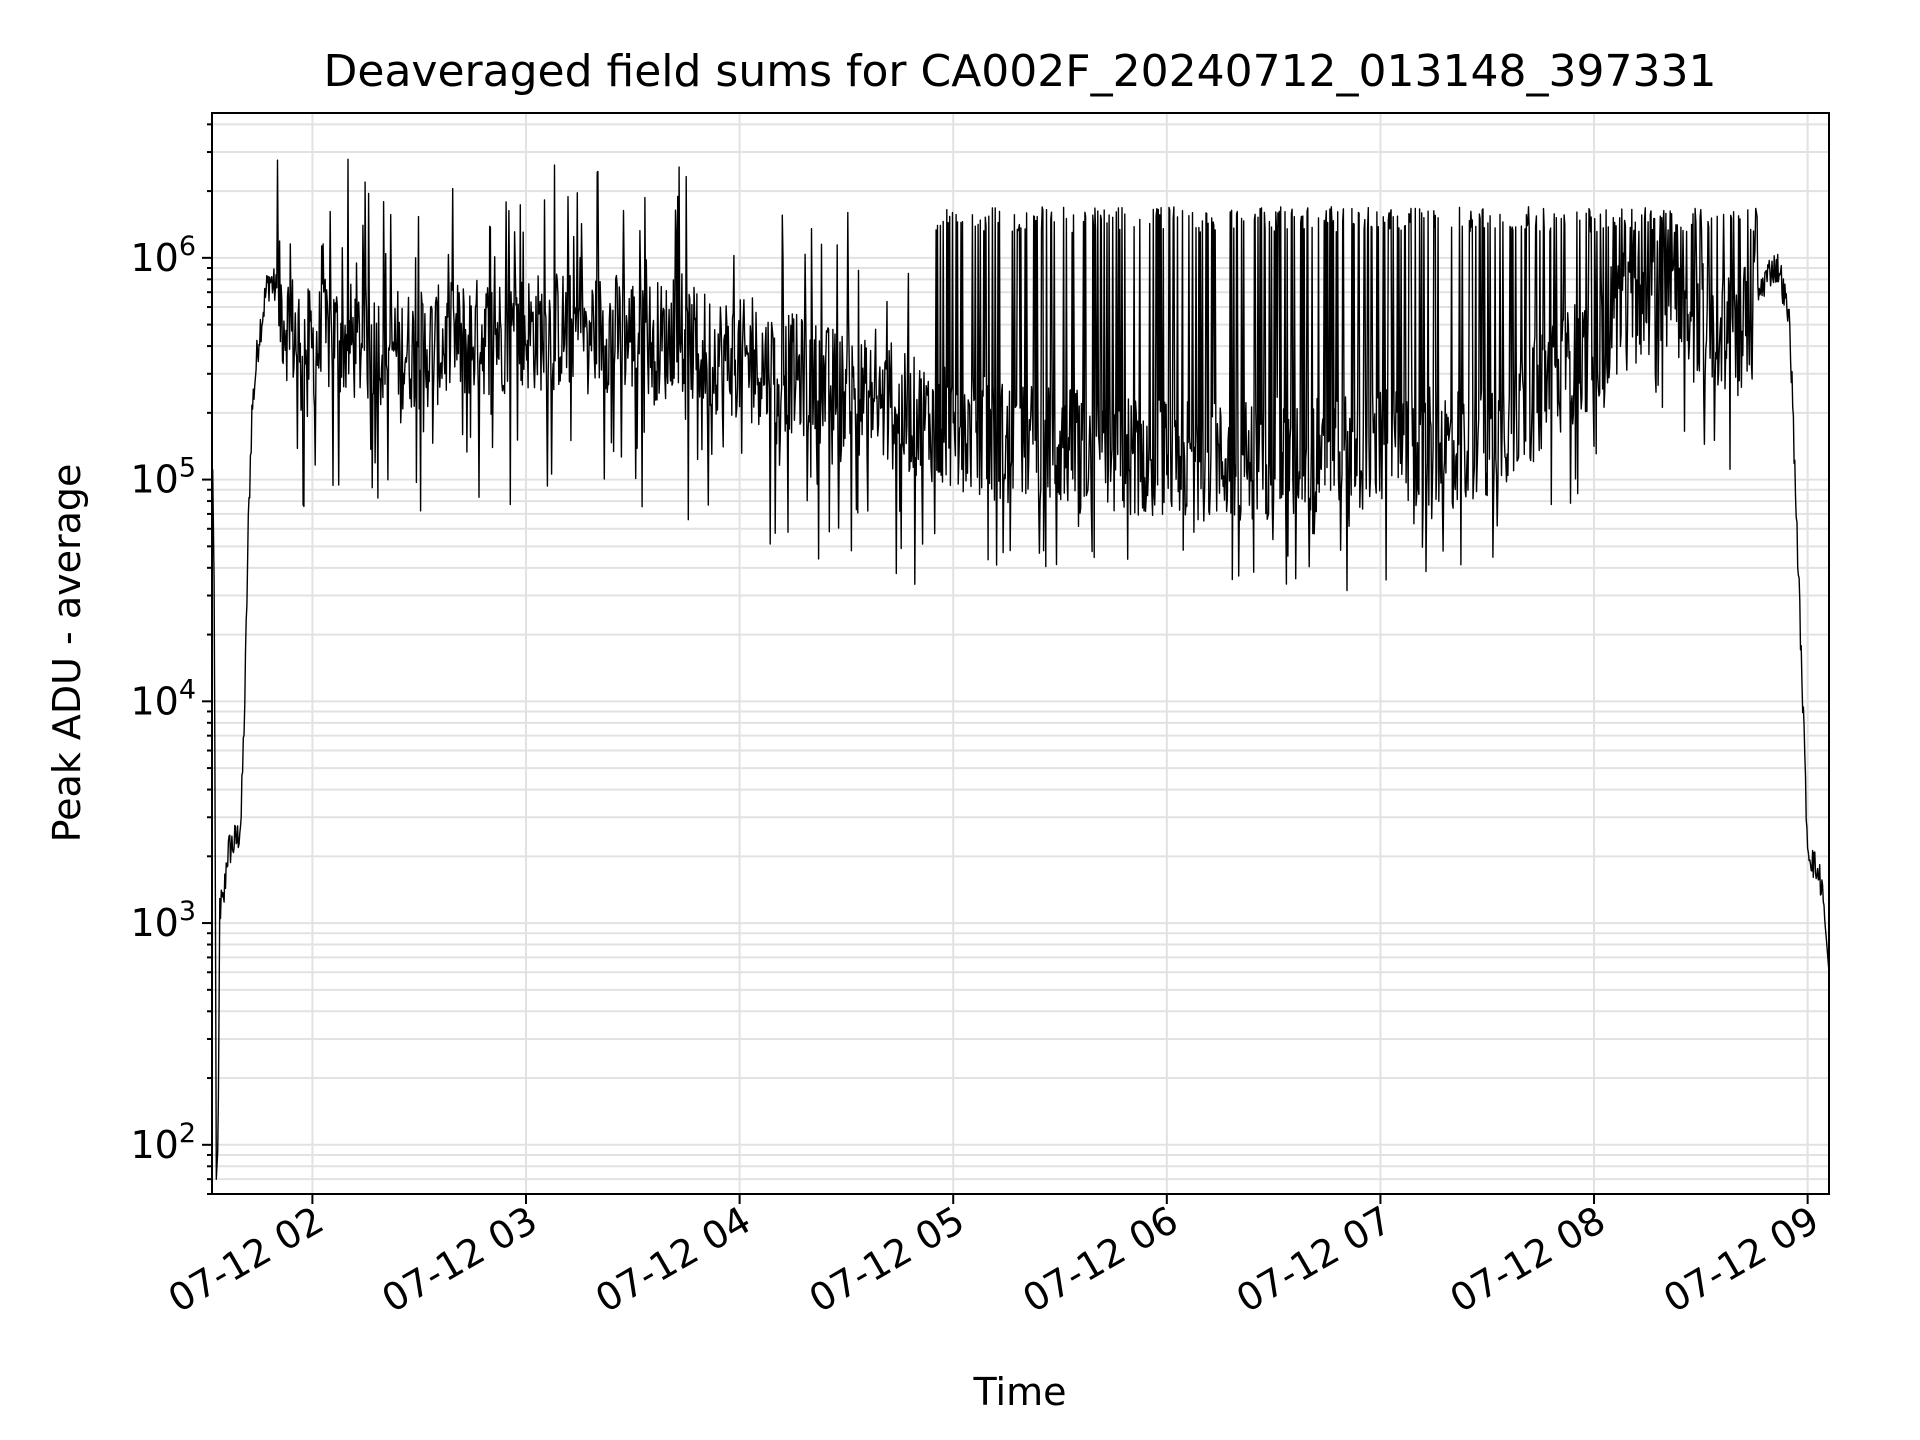 This screenshot has width=1920, height=1440. Describe the element at coordinates (163, 920) in the screenshot. I see `y-tick-label: 103` at that location.